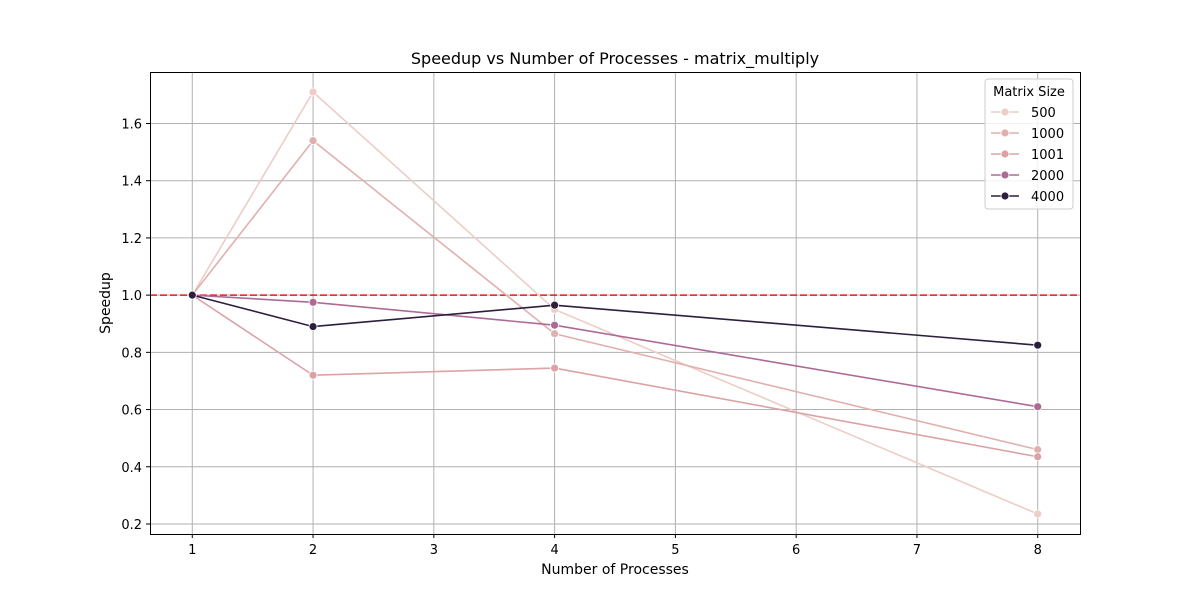  Describe the element at coordinates (434, 550) in the screenshot. I see `x-tick-label: 3` at that location.